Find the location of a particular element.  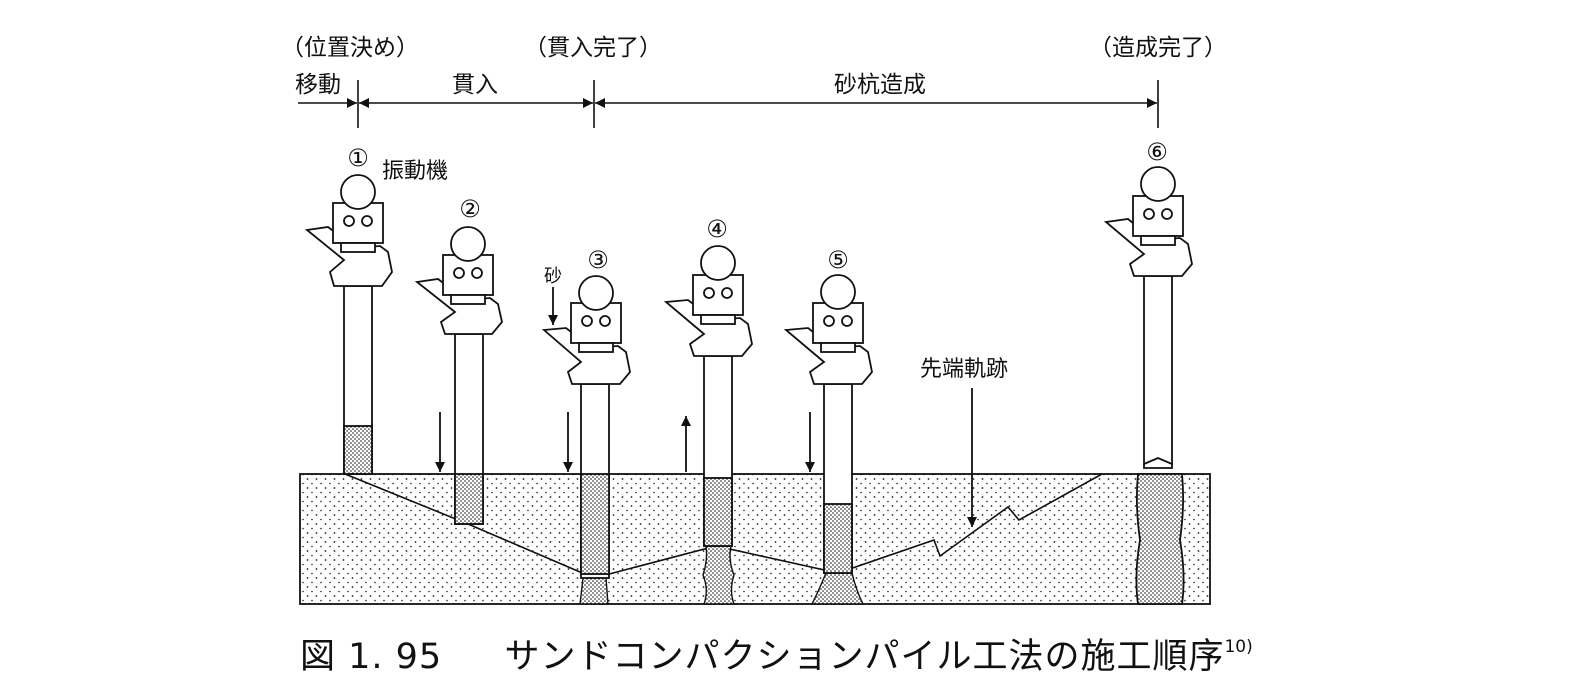

ground-body is located at coordinates (755, 539).